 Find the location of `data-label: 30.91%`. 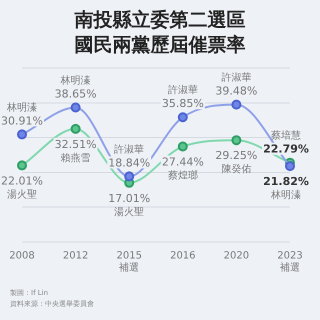

data-label: 30.91% is located at coordinates (22, 121).